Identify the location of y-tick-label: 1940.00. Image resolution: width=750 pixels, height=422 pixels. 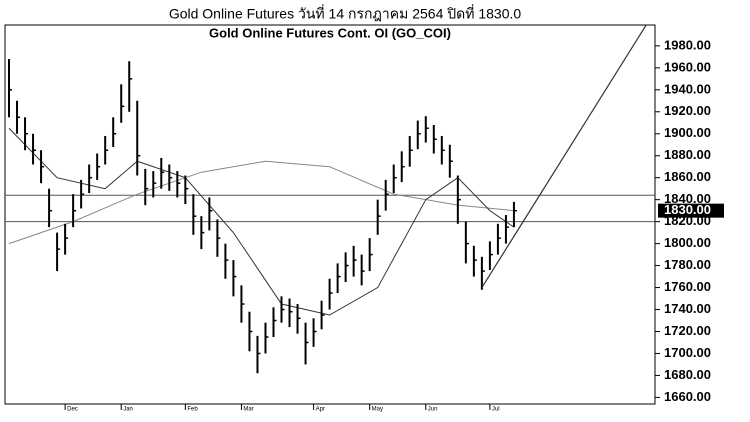
(687, 88).